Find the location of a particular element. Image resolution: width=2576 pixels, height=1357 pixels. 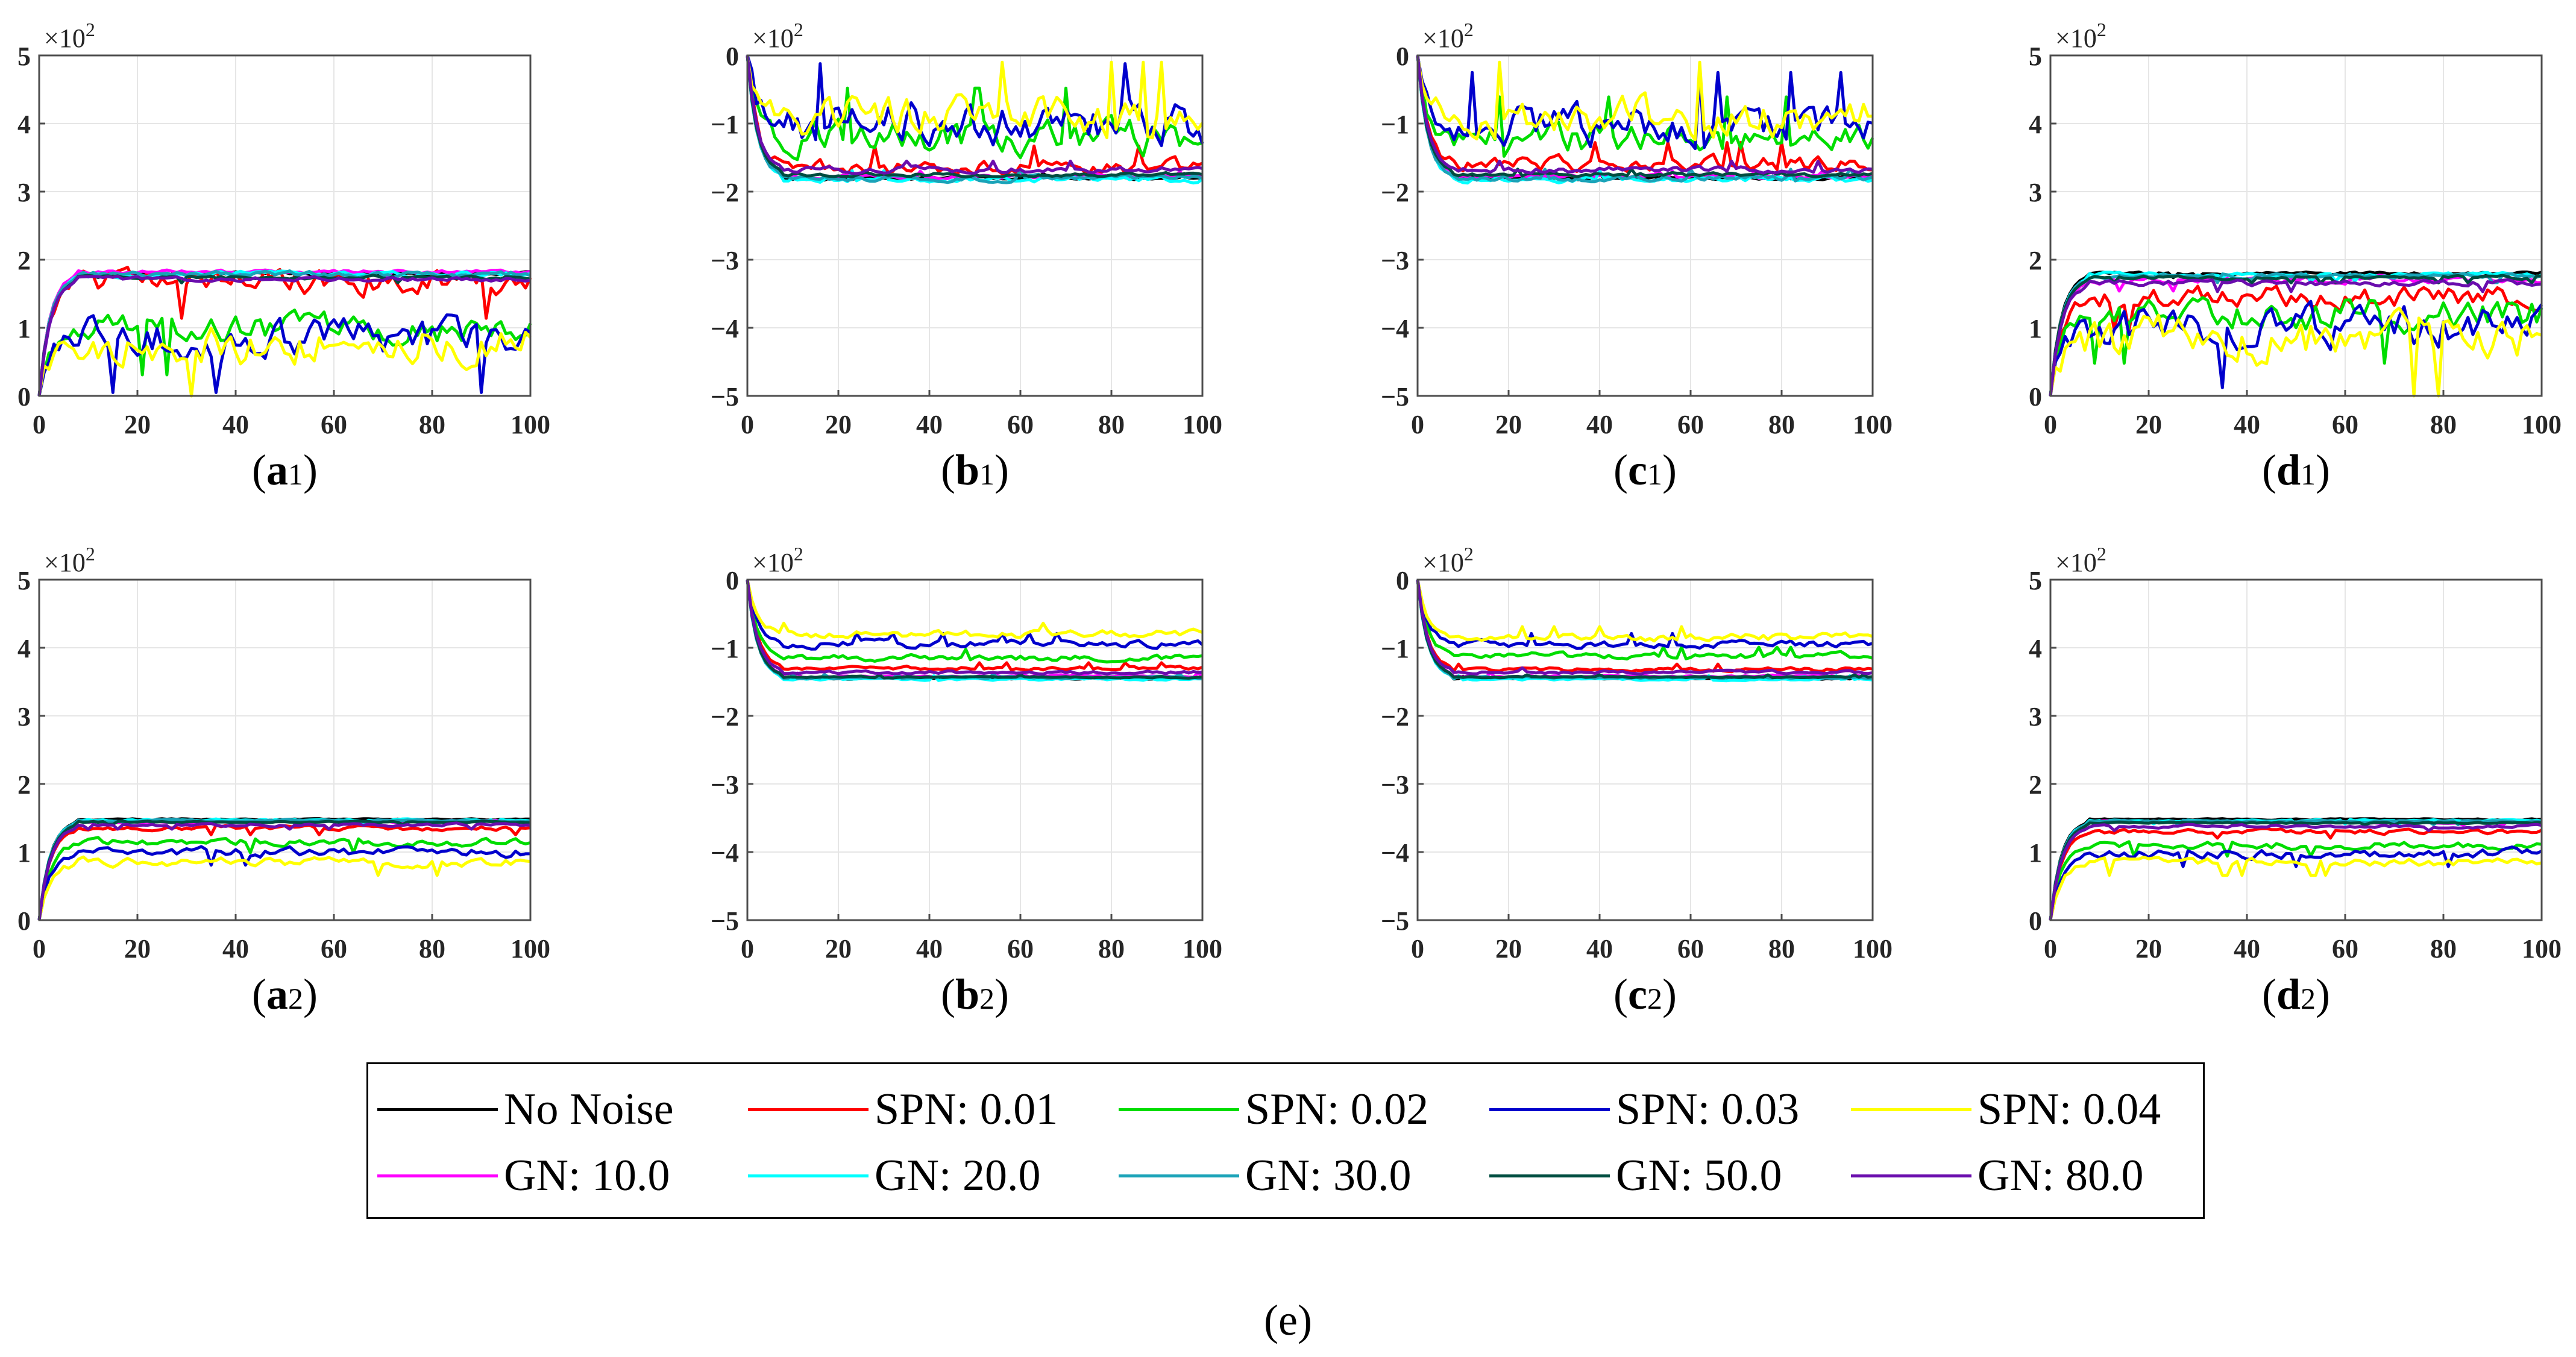

legend-item: SPN: 0.04 is located at coordinates (2006, 1109).